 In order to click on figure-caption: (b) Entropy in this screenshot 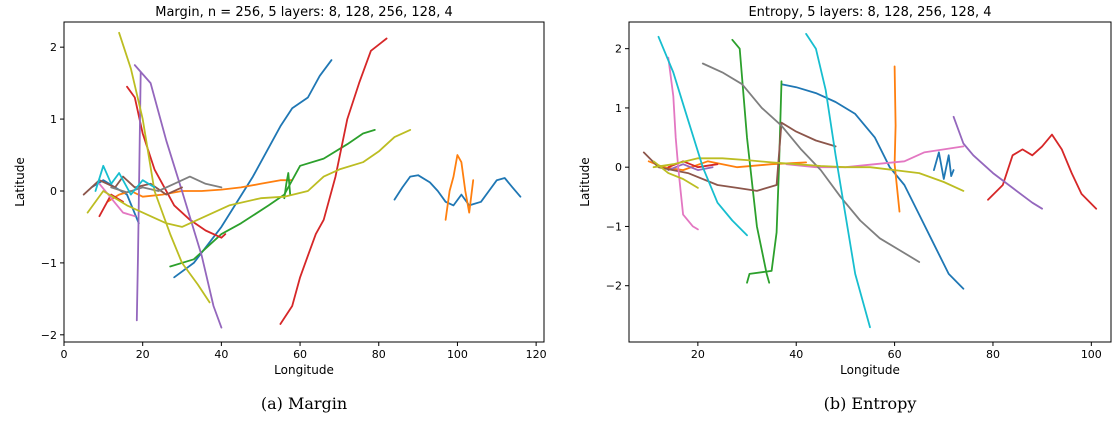, I will do `click(870, 403)`.